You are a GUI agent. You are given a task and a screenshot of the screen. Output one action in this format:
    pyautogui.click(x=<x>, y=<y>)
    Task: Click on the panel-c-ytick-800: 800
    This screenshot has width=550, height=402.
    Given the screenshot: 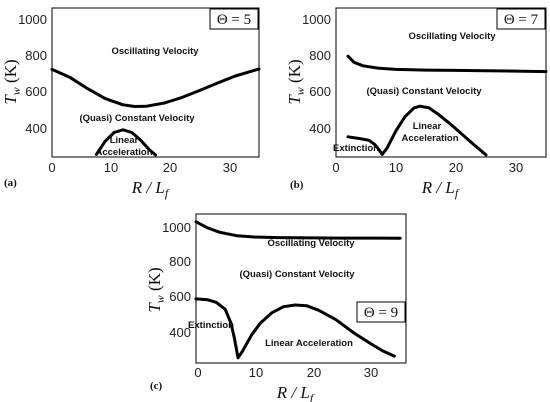 What is the action you would take?
    pyautogui.click(x=180, y=261)
    